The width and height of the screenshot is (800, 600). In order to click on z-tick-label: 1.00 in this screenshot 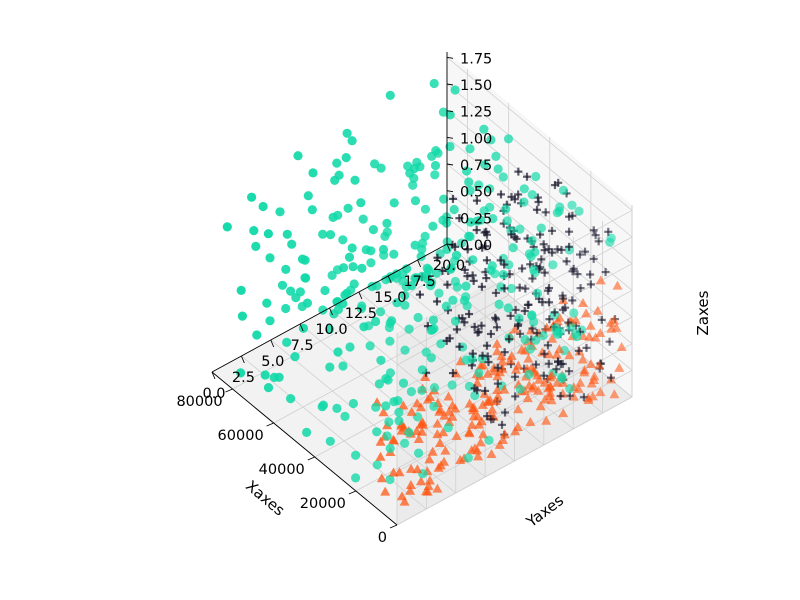, I will do `click(476, 139)`.